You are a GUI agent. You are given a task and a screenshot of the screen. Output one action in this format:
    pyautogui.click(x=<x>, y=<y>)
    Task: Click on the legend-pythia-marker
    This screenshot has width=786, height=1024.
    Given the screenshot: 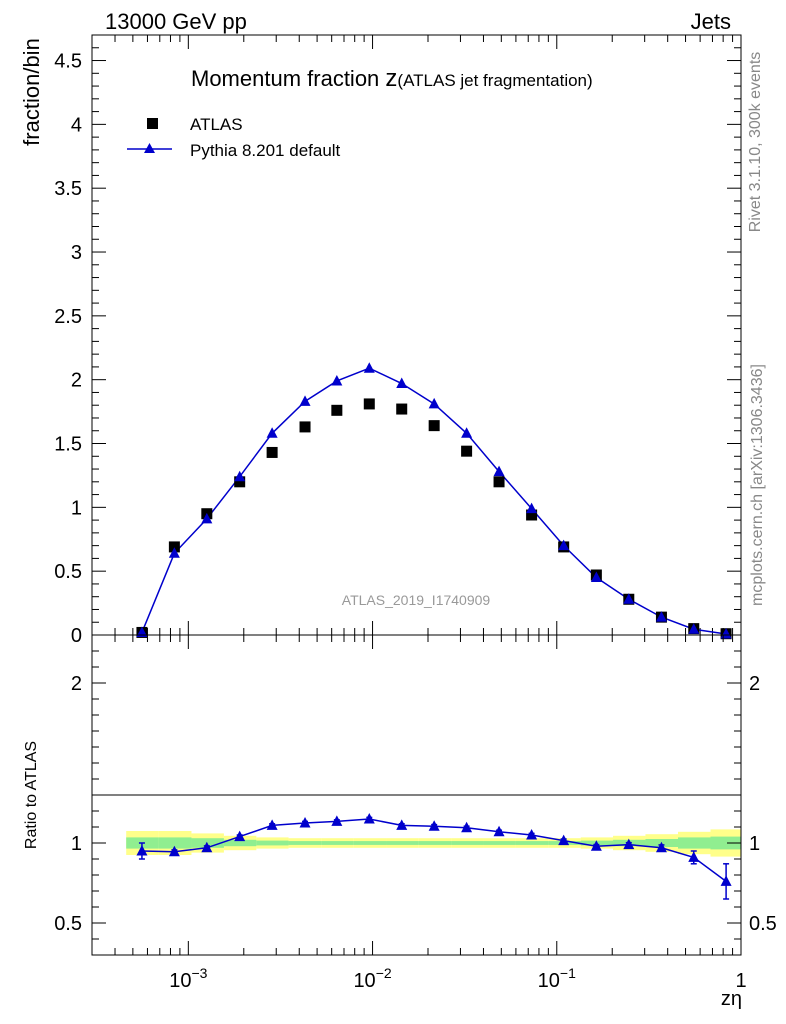 What is the action you would take?
    pyautogui.click(x=149, y=148)
    